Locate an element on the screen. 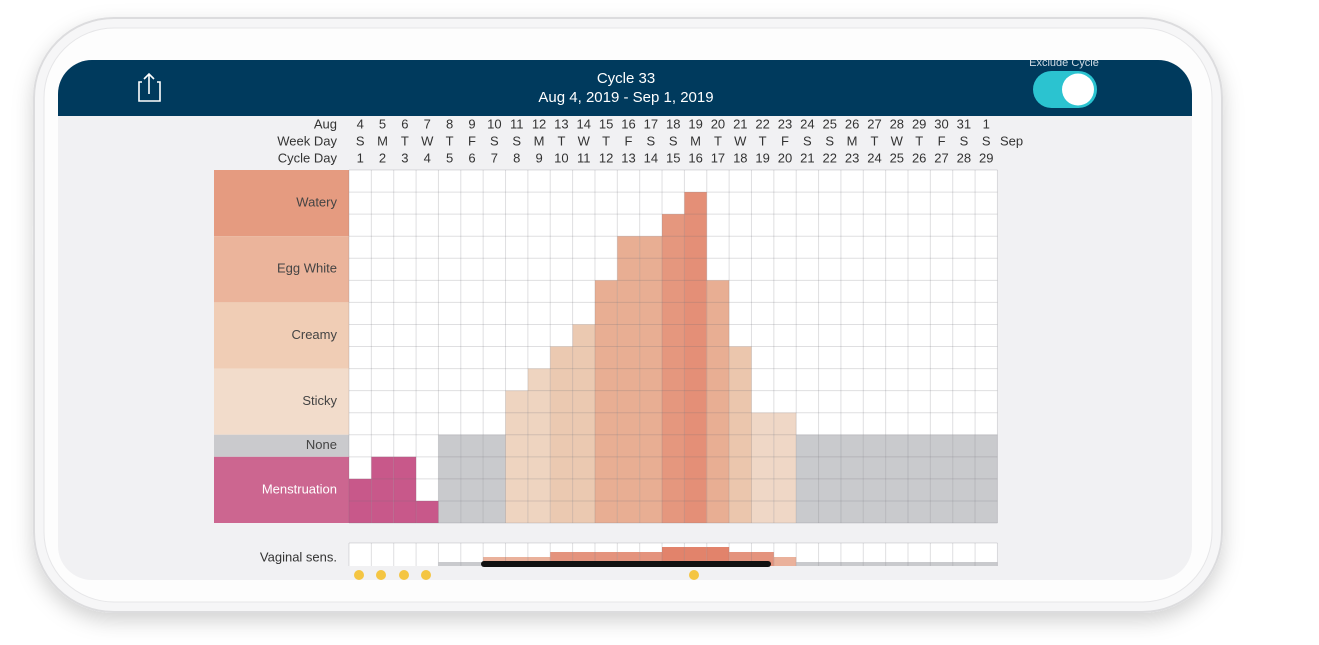 Image resolution: width=1319 pixels, height=645 pixels. day-label: 22 is located at coordinates (762, 123).